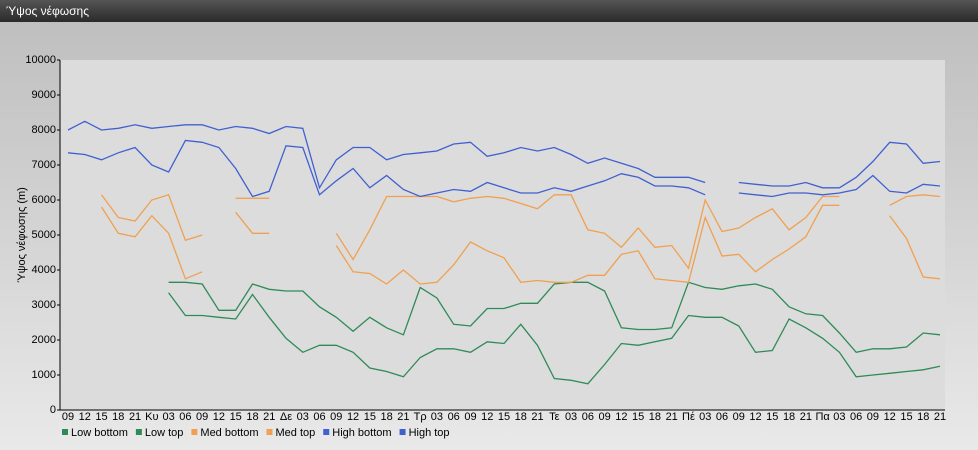 The image size is (978, 450). Describe the element at coordinates (47, 11) in the screenshot. I see `chart-title: Ύψος νέφωσης` at that location.